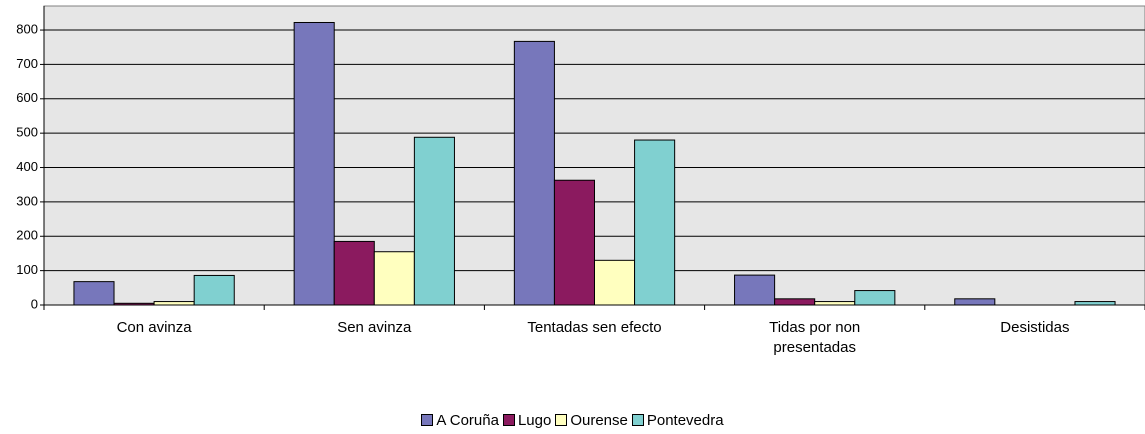 Image resolution: width=1145 pixels, height=434 pixels. What do you see at coordinates (374, 327) in the screenshot?
I see `x-tick-label: Sen avinza` at bounding box center [374, 327].